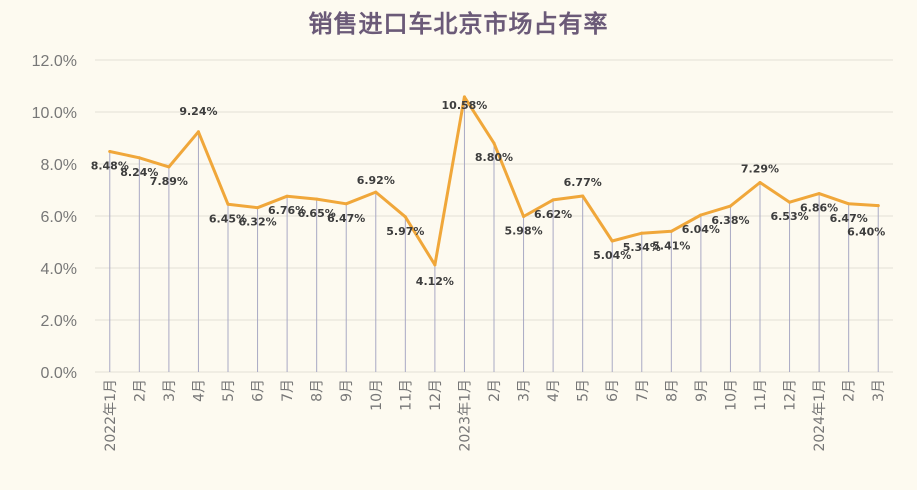  What do you see at coordinates (54, 61) in the screenshot?
I see `y-tick-label: 12.0%` at bounding box center [54, 61].